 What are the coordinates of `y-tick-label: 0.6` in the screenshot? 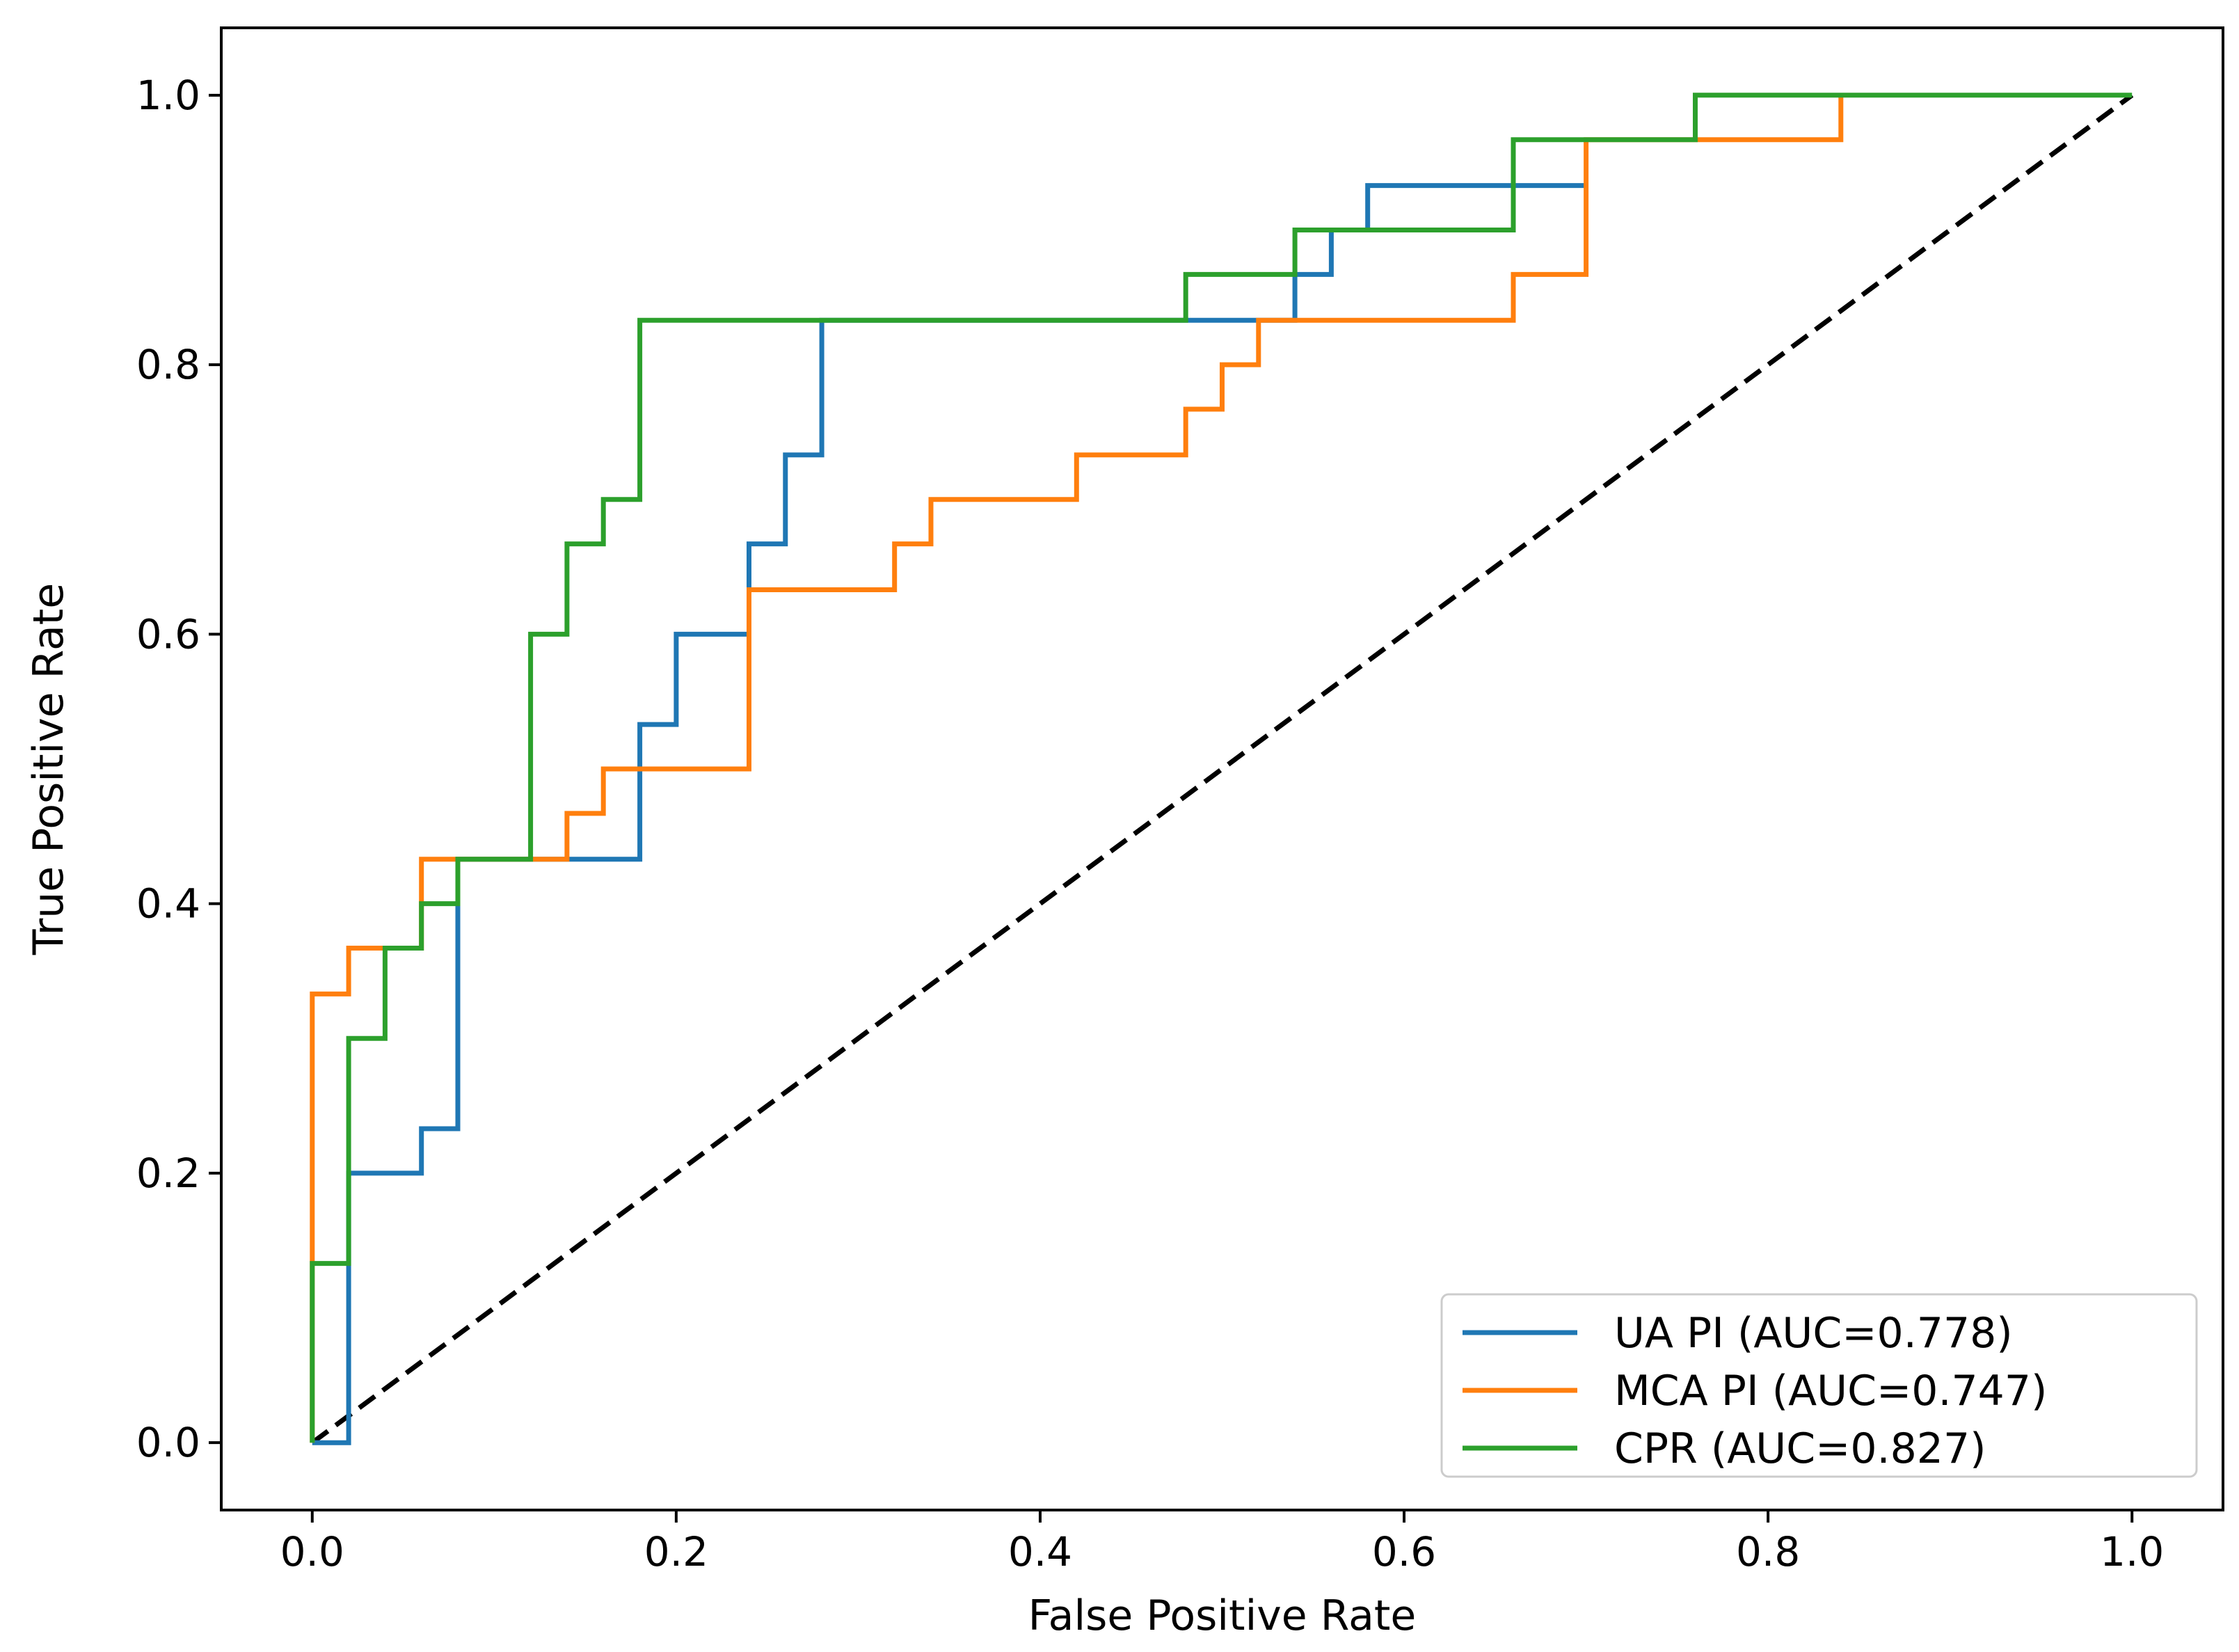 It's located at (168, 634).